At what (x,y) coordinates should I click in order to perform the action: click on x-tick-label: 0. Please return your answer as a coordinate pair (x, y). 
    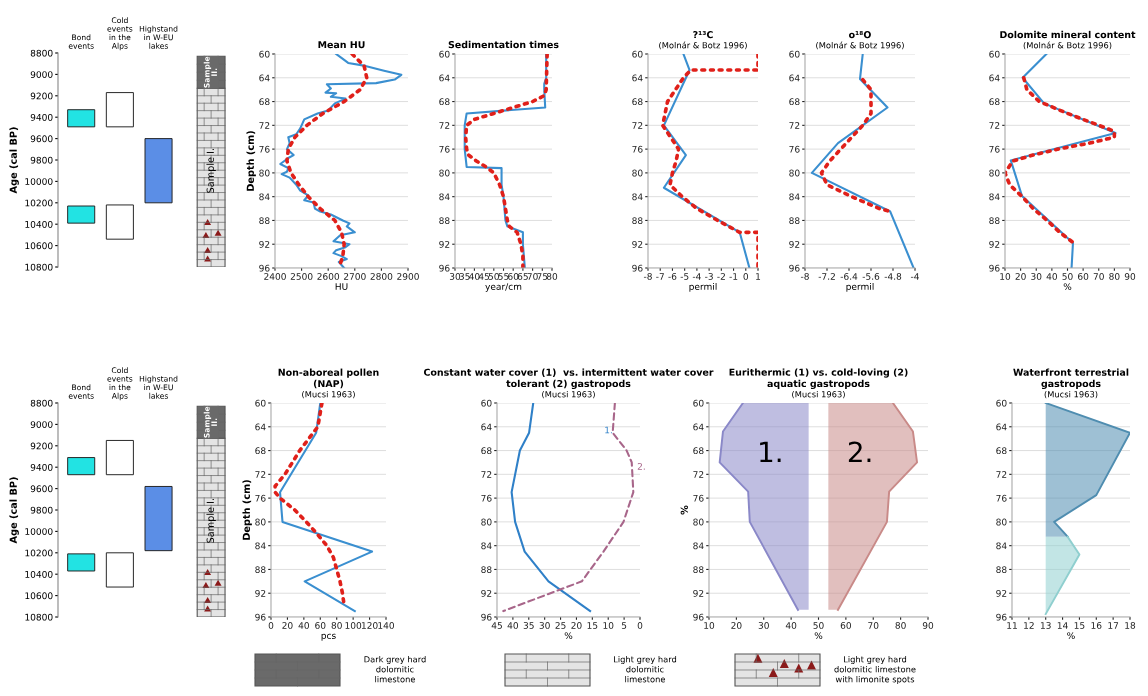
    Looking at the image, I should click on (640, 625).